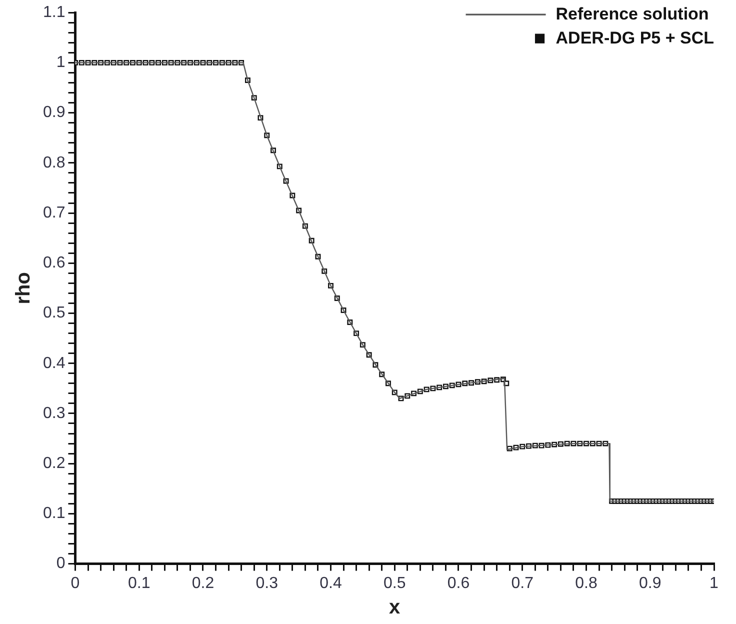 The height and width of the screenshot is (624, 736). What do you see at coordinates (714, 583) in the screenshot?
I see `x-tick-label: 1` at bounding box center [714, 583].